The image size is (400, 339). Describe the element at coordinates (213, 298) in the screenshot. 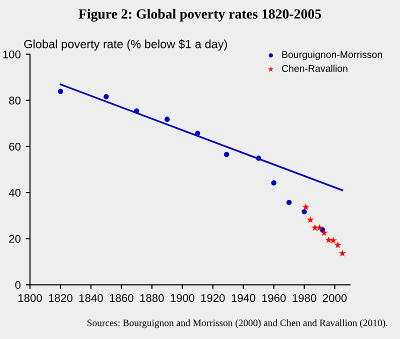

I see `x-tick-label: 1920` at that location.